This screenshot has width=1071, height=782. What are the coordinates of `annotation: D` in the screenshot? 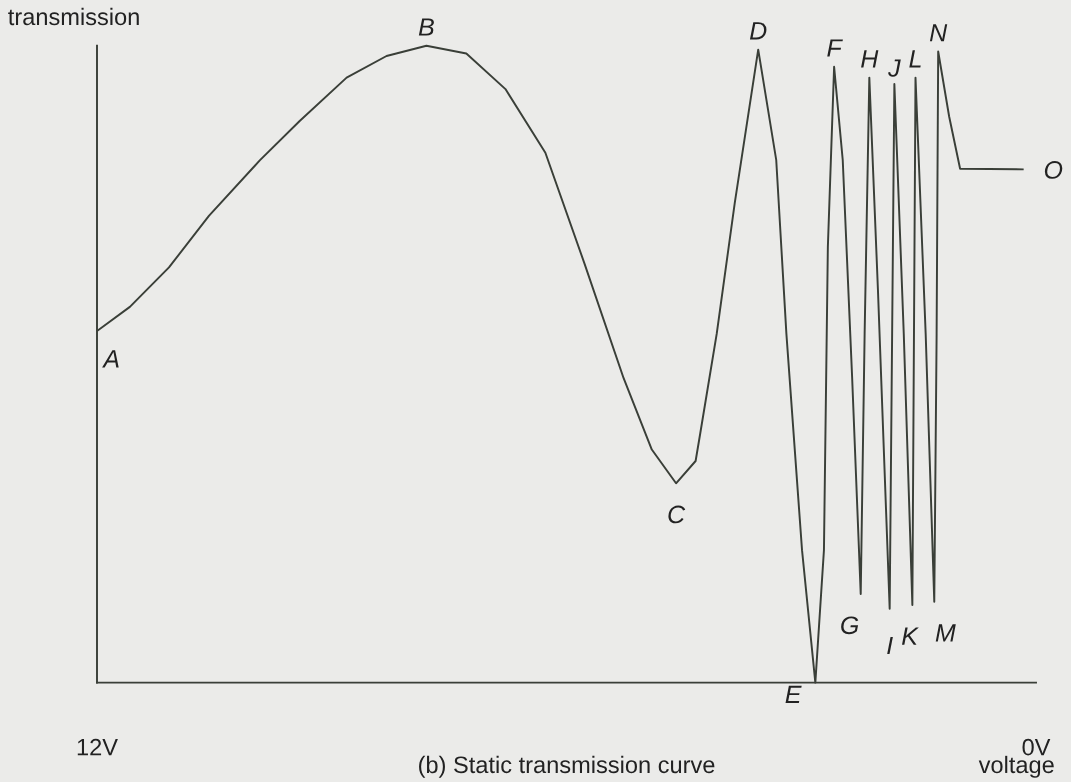 It's located at (758, 31).